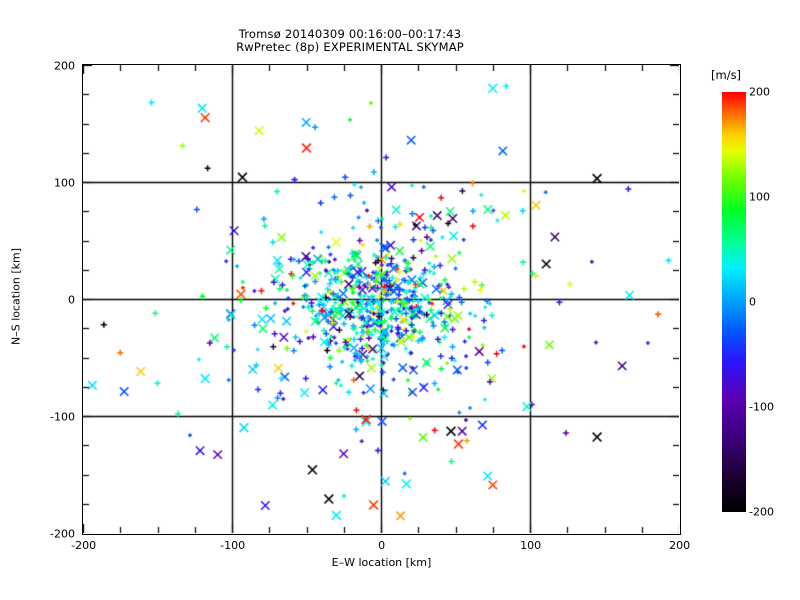 This screenshot has height=600, width=800. I want to click on y-tick-label: 0, so click(71, 300).